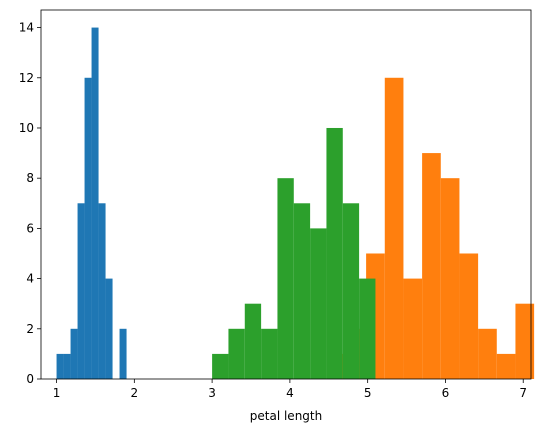 The image size is (543, 432). What do you see at coordinates (30, 203) in the screenshot?
I see `y-axis-ticks: 0 2 4 6 8 10 12 14` at bounding box center [30, 203].